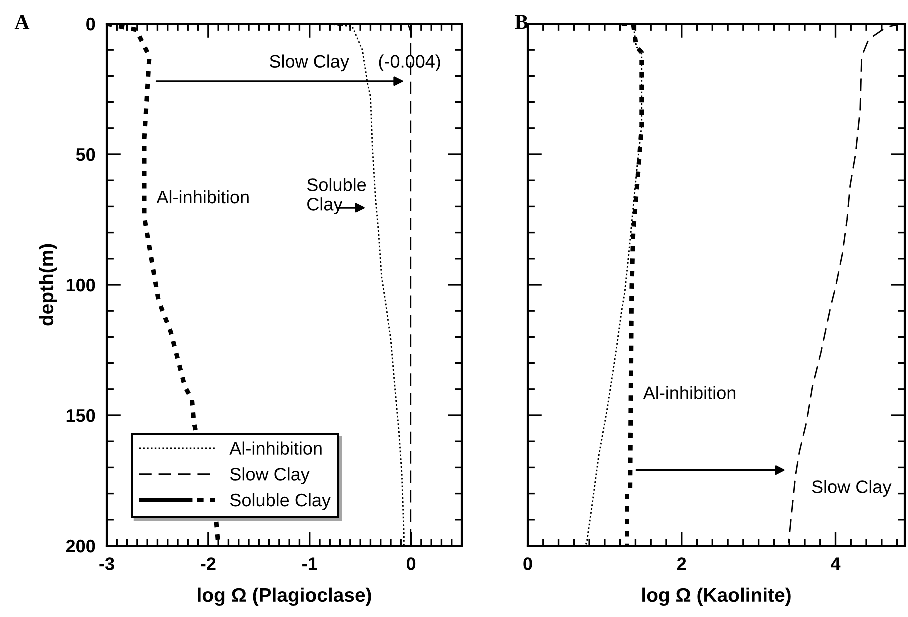 This screenshot has width=908, height=617. I want to click on x-tick-label: -1, so click(310, 564).